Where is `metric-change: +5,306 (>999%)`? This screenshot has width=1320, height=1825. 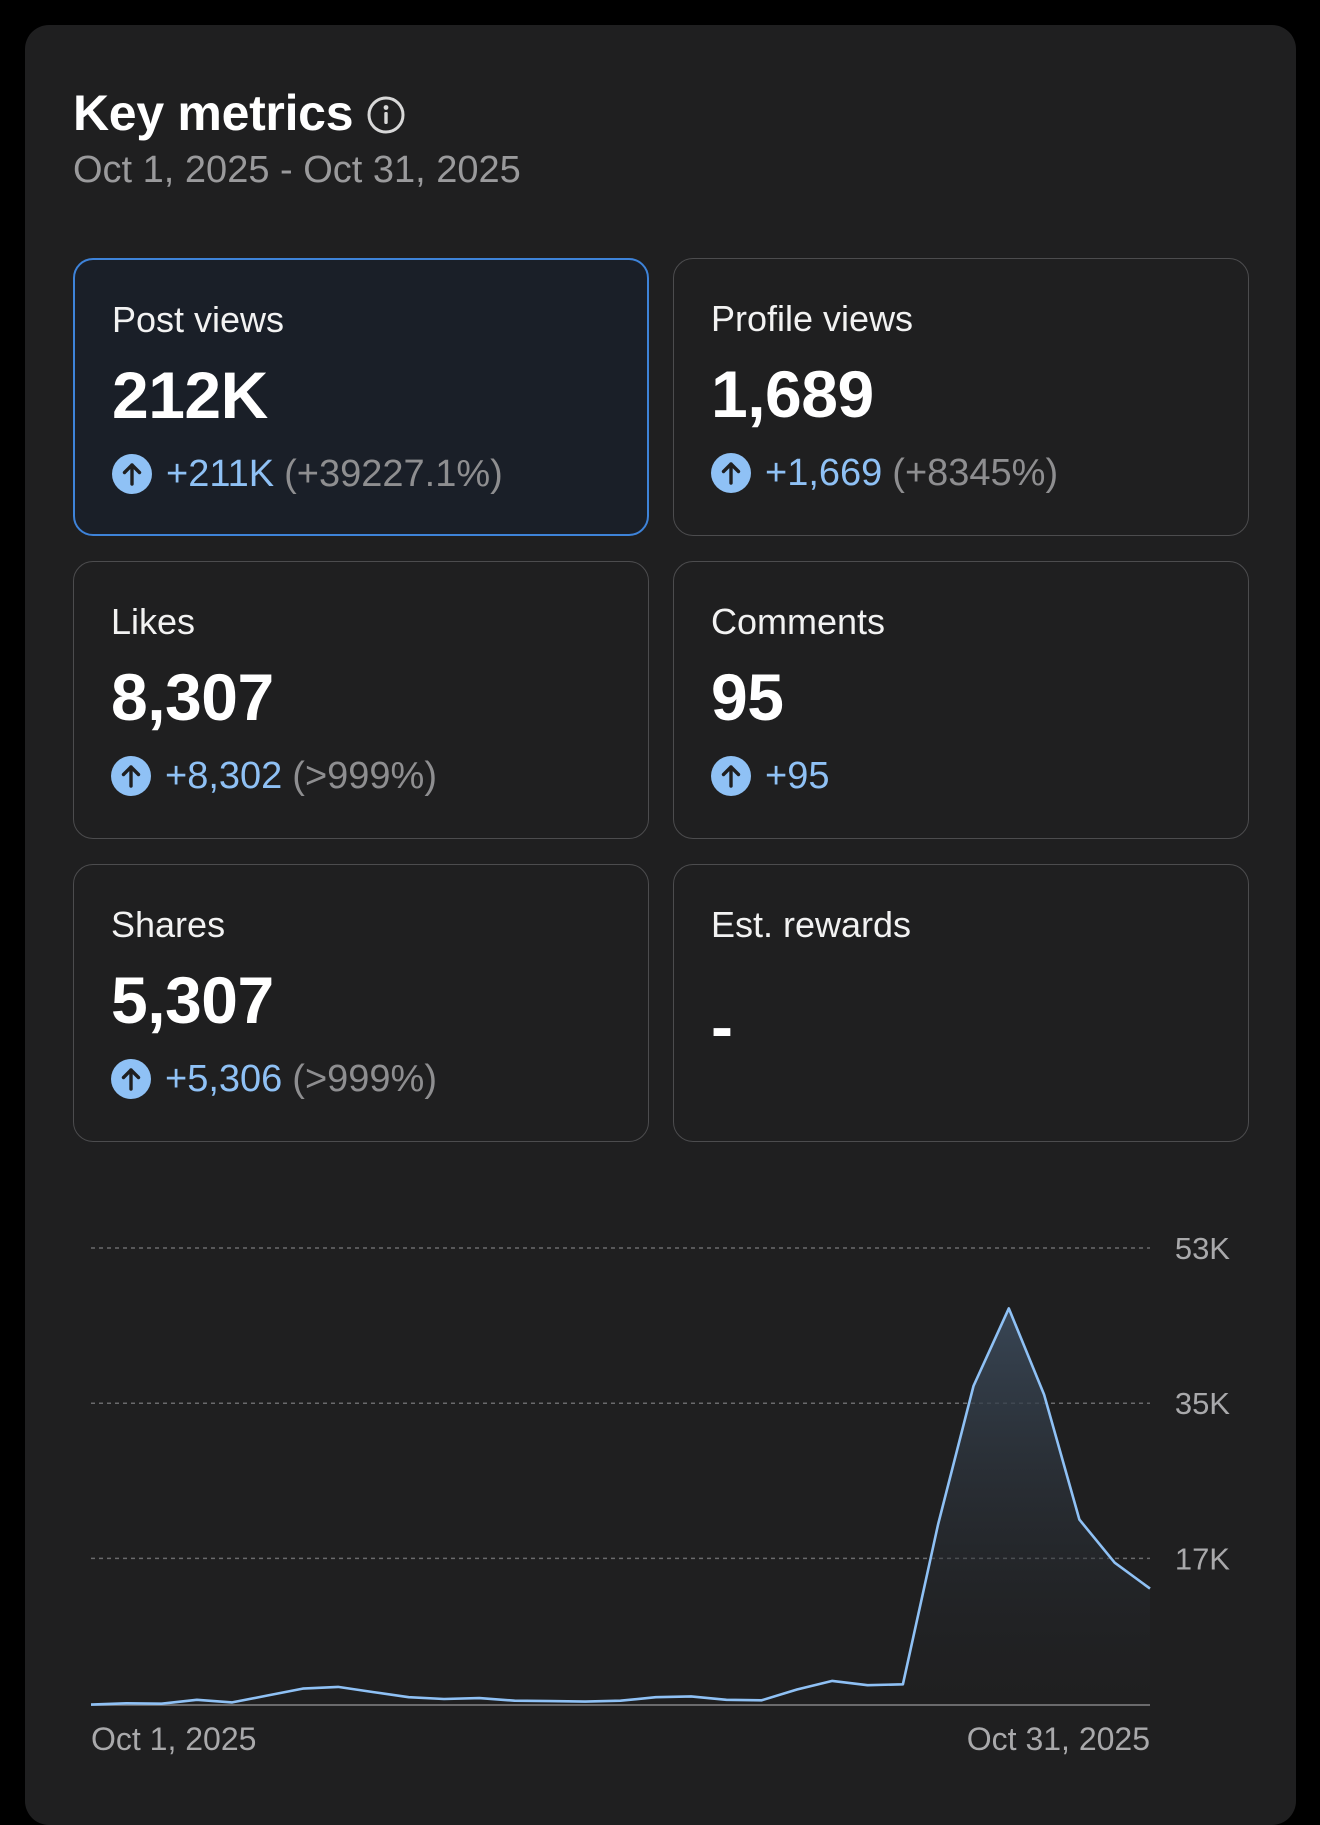
metric-change: +5,306 (>999%) is located at coordinates (361, 1079).